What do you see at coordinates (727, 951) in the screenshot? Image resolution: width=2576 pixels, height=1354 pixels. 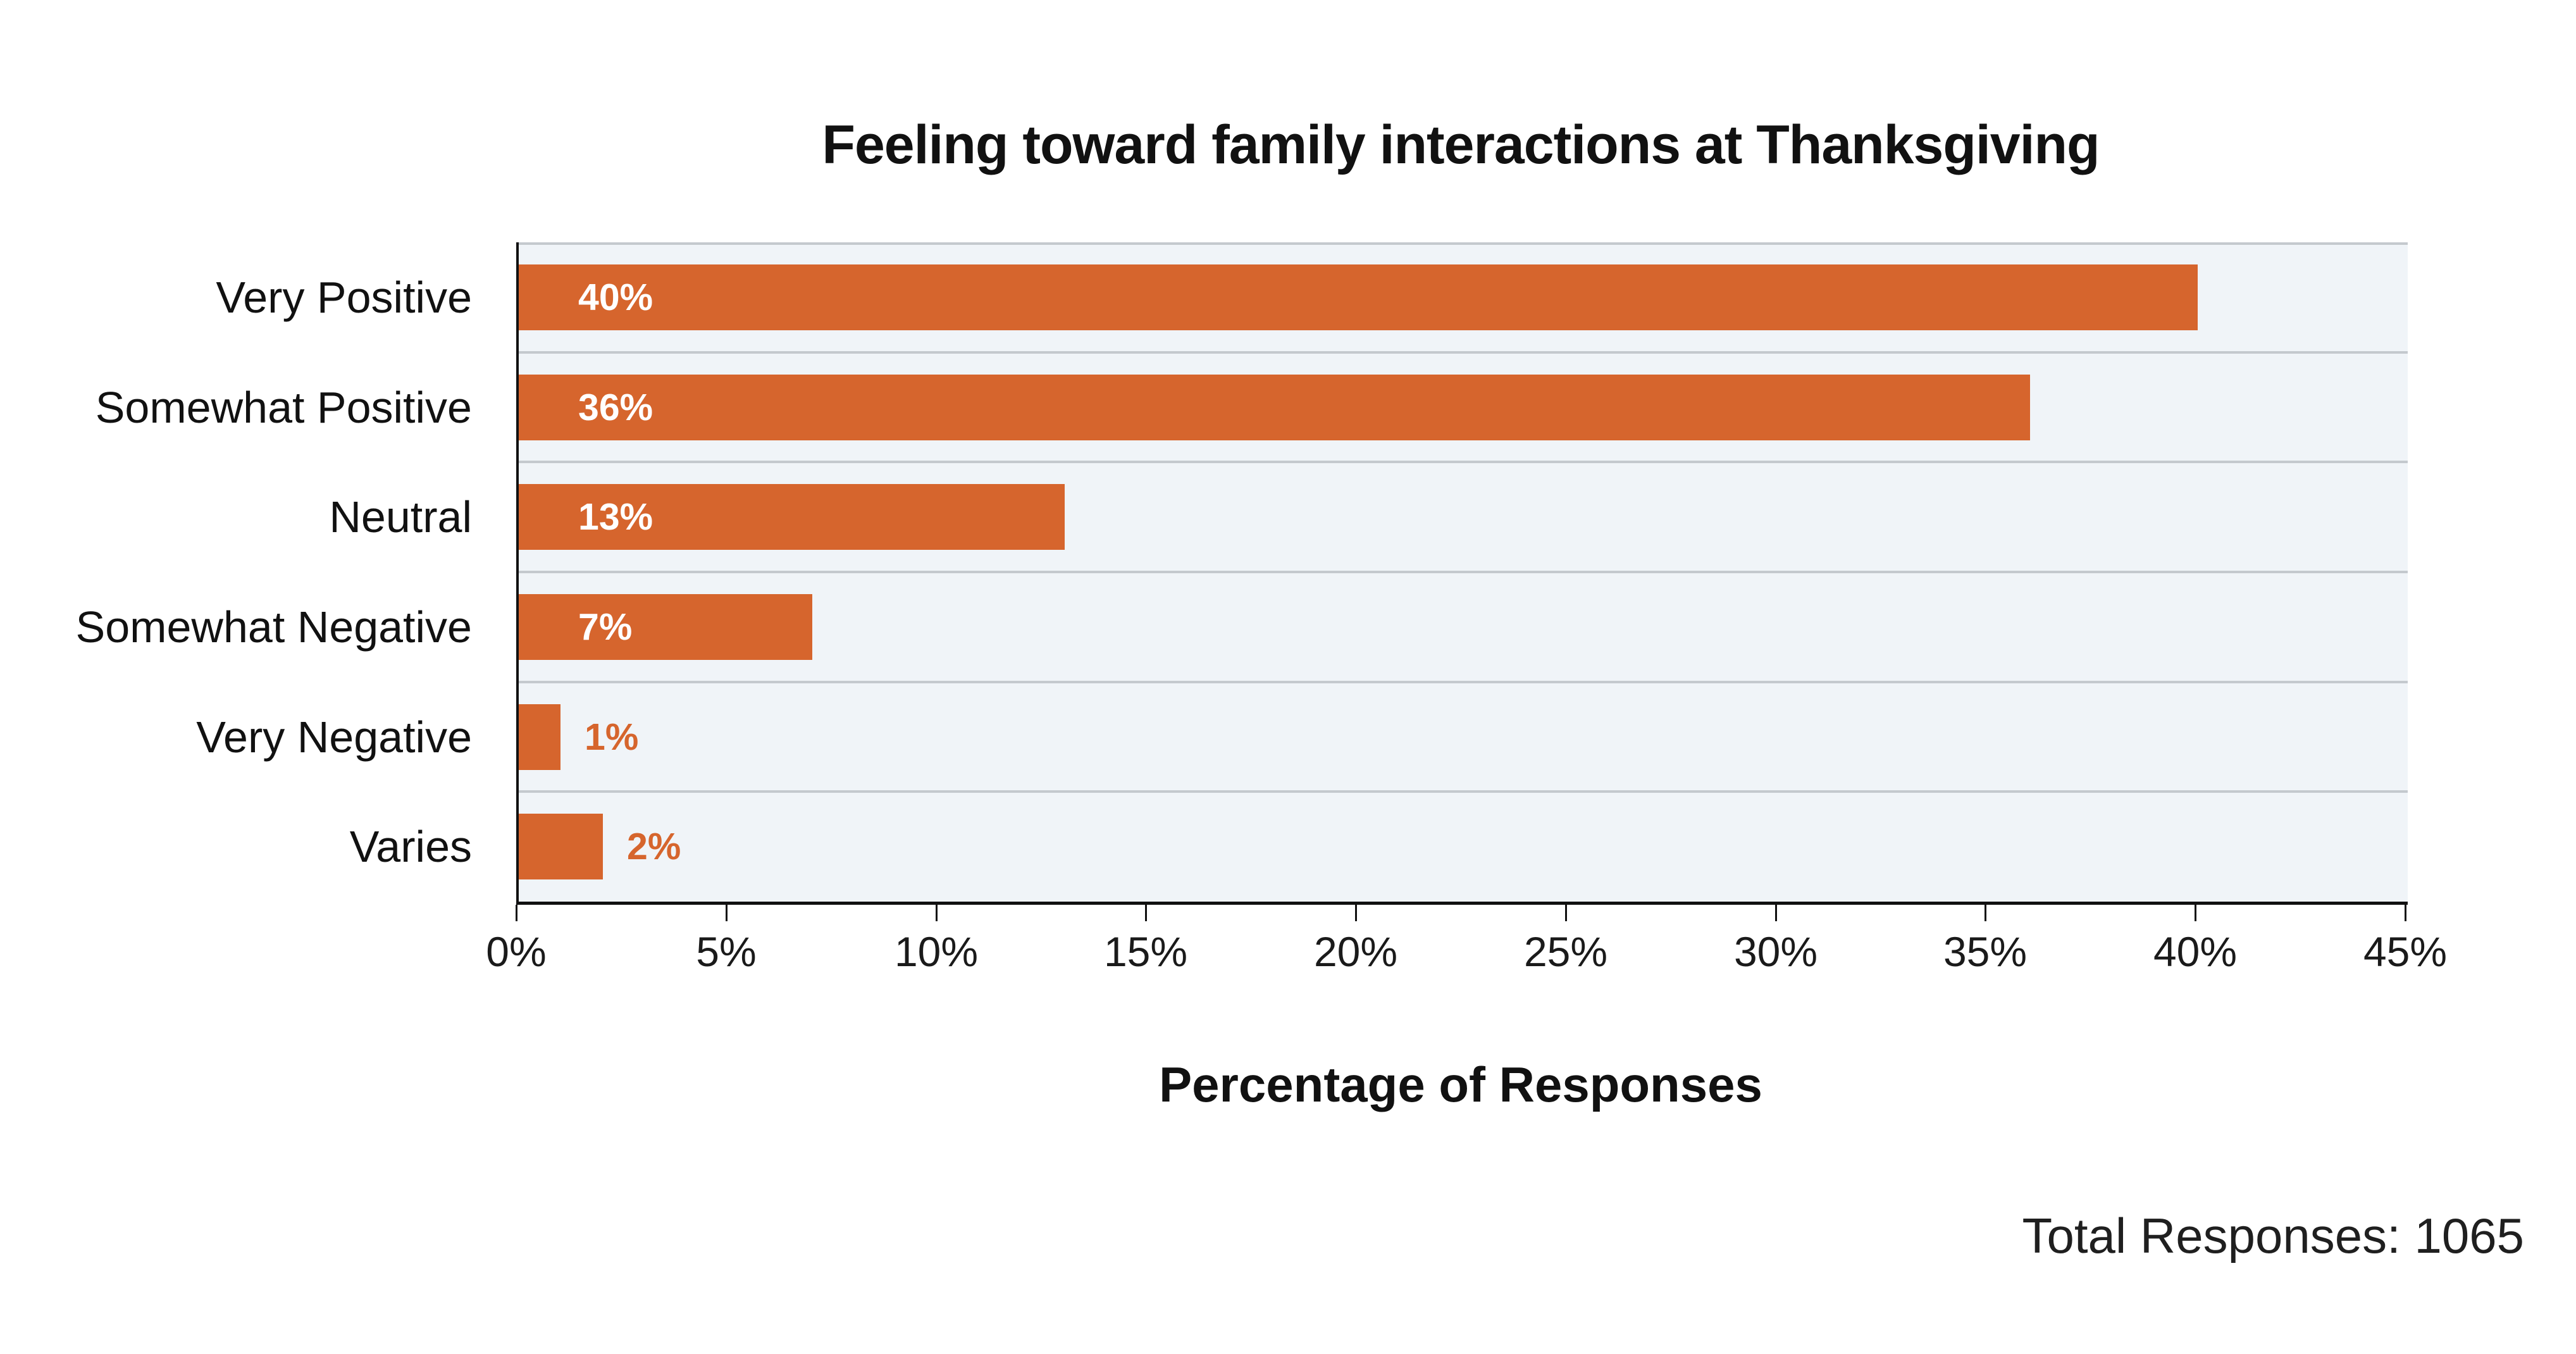 I see `x-tick-label: 5%` at bounding box center [727, 951].